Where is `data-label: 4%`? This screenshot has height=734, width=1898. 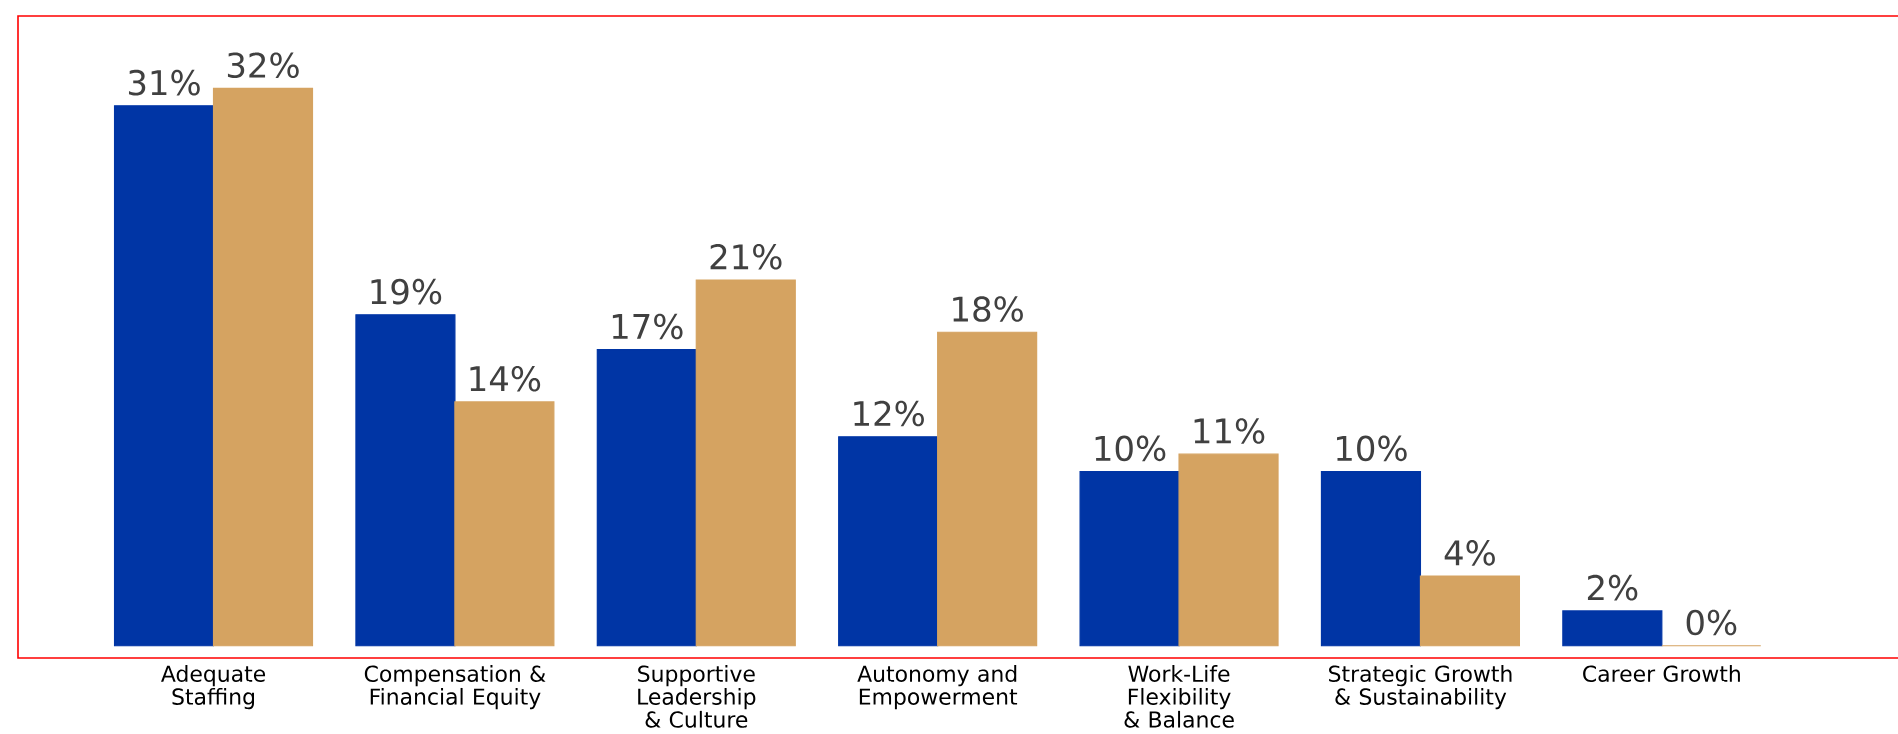 data-label: 4% is located at coordinates (1469, 553).